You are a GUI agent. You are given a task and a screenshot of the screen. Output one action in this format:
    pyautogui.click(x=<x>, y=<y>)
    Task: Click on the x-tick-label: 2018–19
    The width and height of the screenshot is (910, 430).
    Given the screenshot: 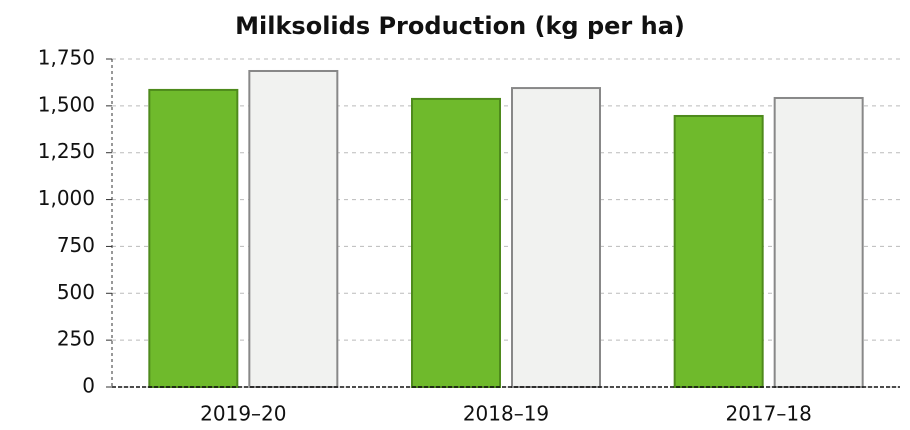 What is the action you would take?
    pyautogui.click(x=506, y=414)
    